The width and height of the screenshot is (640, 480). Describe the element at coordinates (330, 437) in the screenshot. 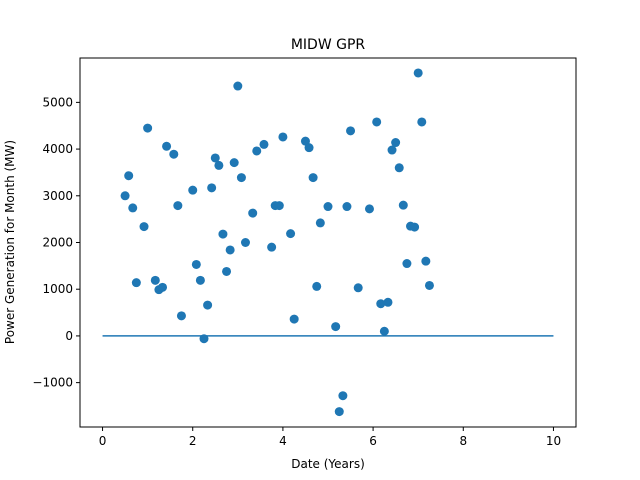

I see `x-axis-ticks: 0 2 4 6 8 10` at that location.